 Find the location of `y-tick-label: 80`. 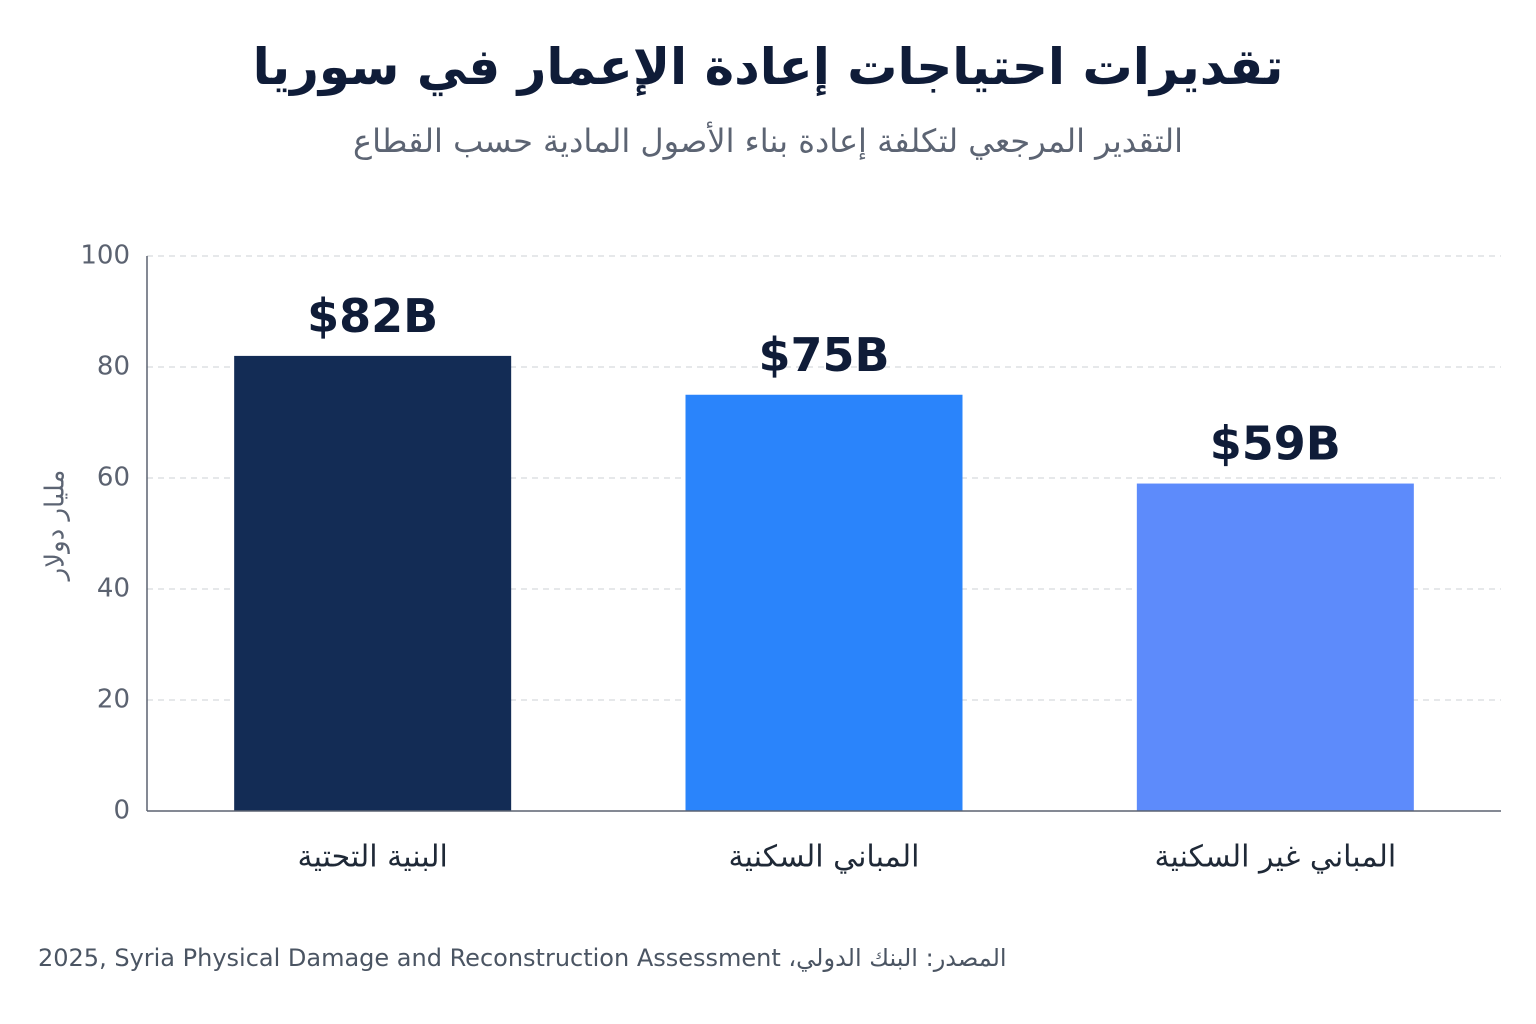

y-tick-label: 80 is located at coordinates (113, 367).